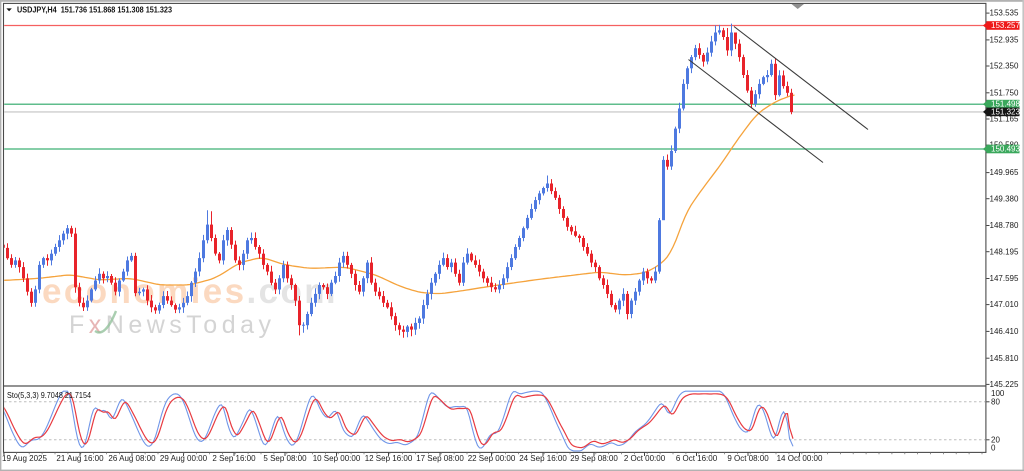  Describe the element at coordinates (172, 325) in the screenshot. I see `svg-text: FxNewsToday` at that location.